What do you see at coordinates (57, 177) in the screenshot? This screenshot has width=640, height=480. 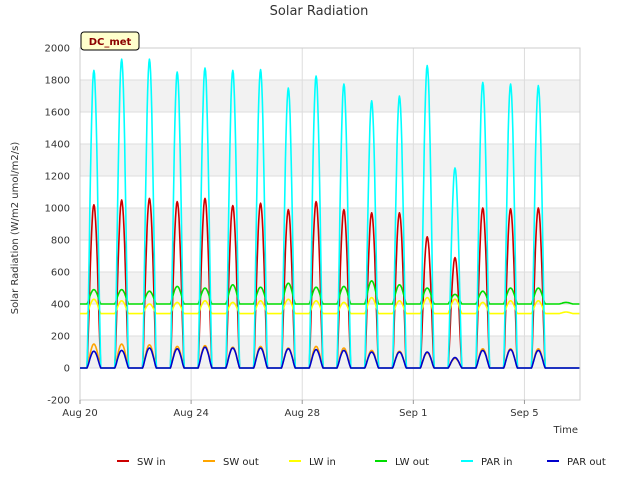 I see `y-tick-label: 1200` at bounding box center [57, 177].